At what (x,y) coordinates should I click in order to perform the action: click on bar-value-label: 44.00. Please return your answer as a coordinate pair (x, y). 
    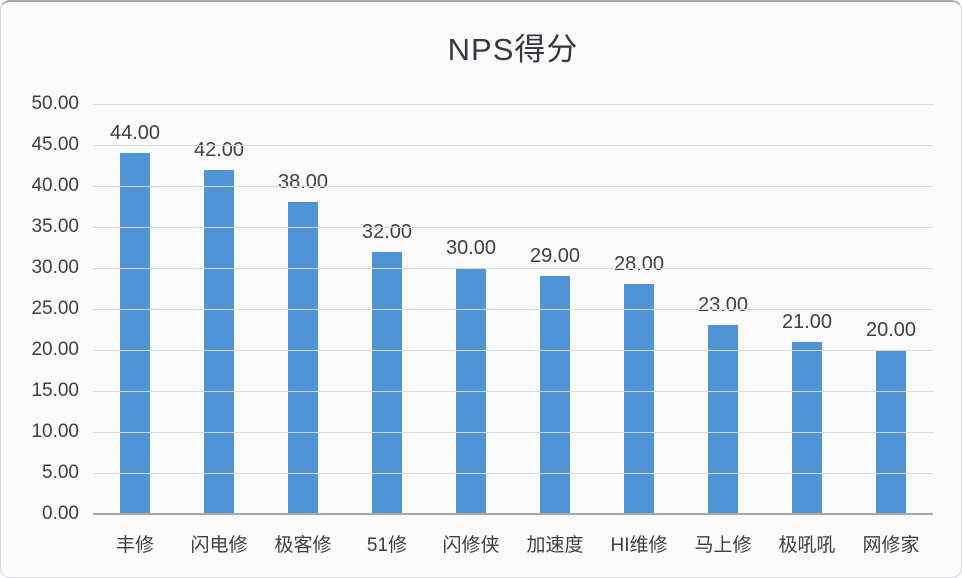
    Looking at the image, I should click on (135, 133).